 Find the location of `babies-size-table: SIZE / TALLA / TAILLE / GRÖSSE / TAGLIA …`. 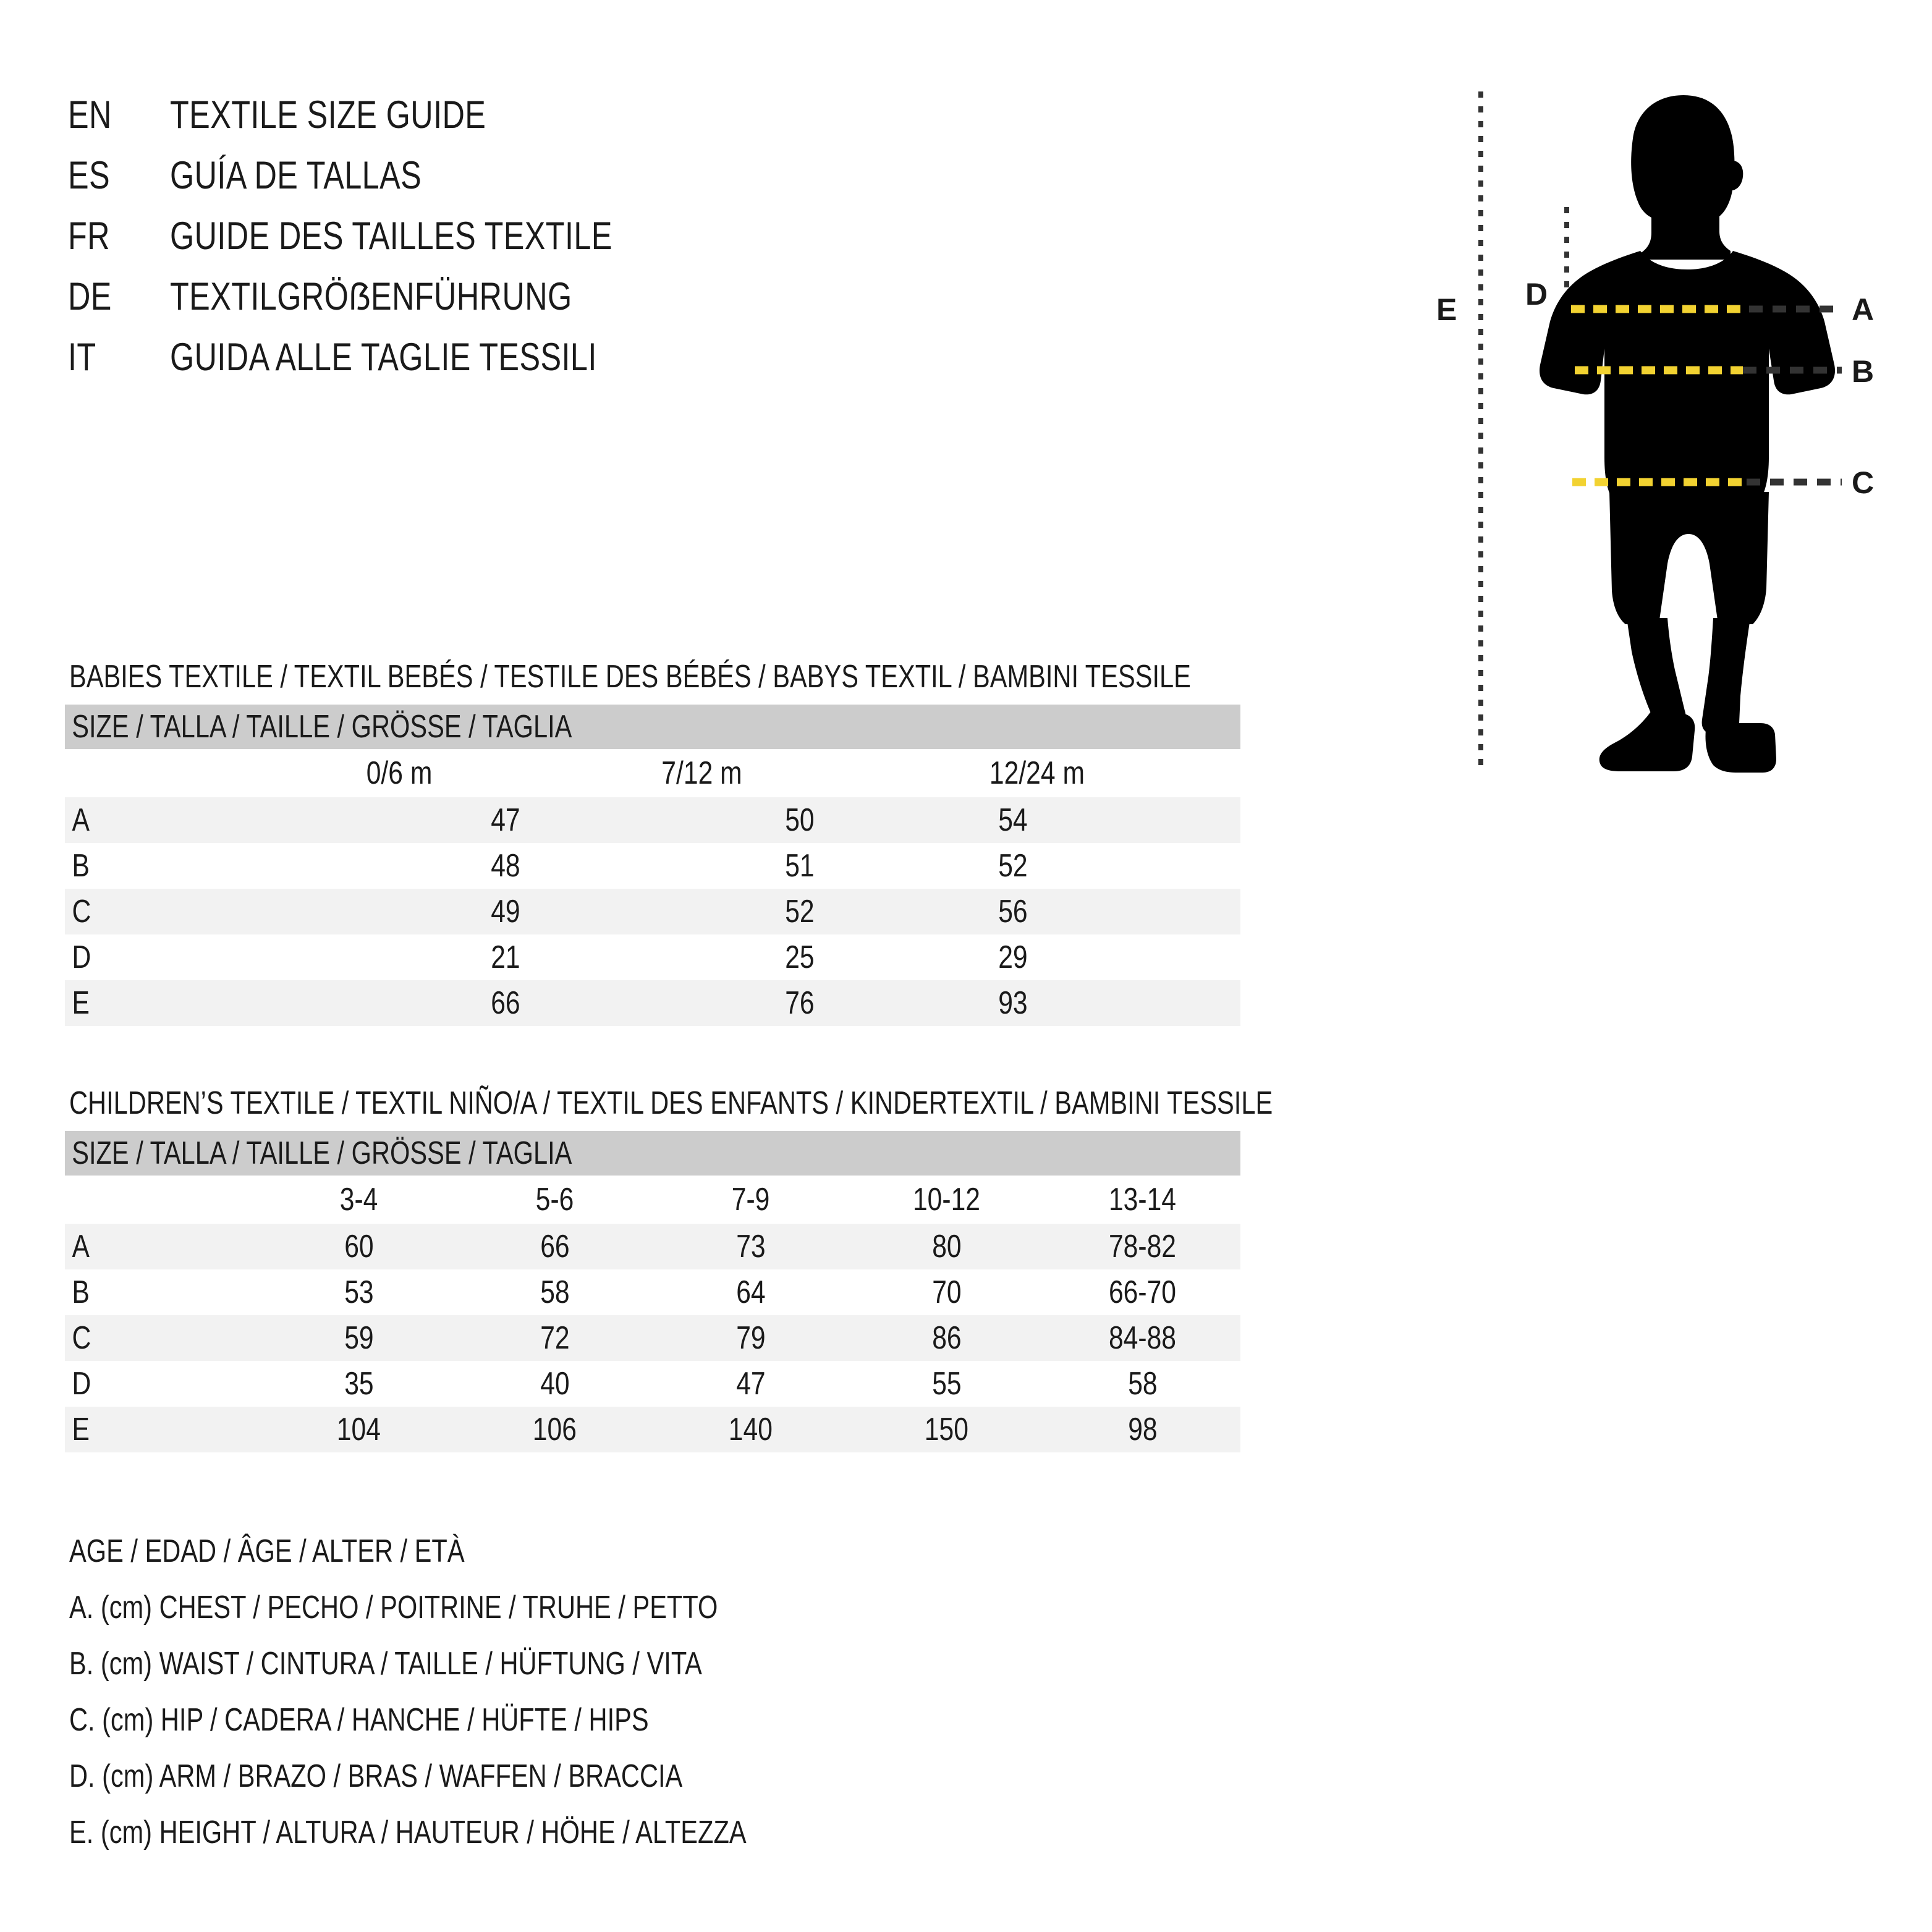

babies-size-table: SIZE / TALLA / TAILLE / GRÖSSE / TAGLIA … is located at coordinates (652, 865).